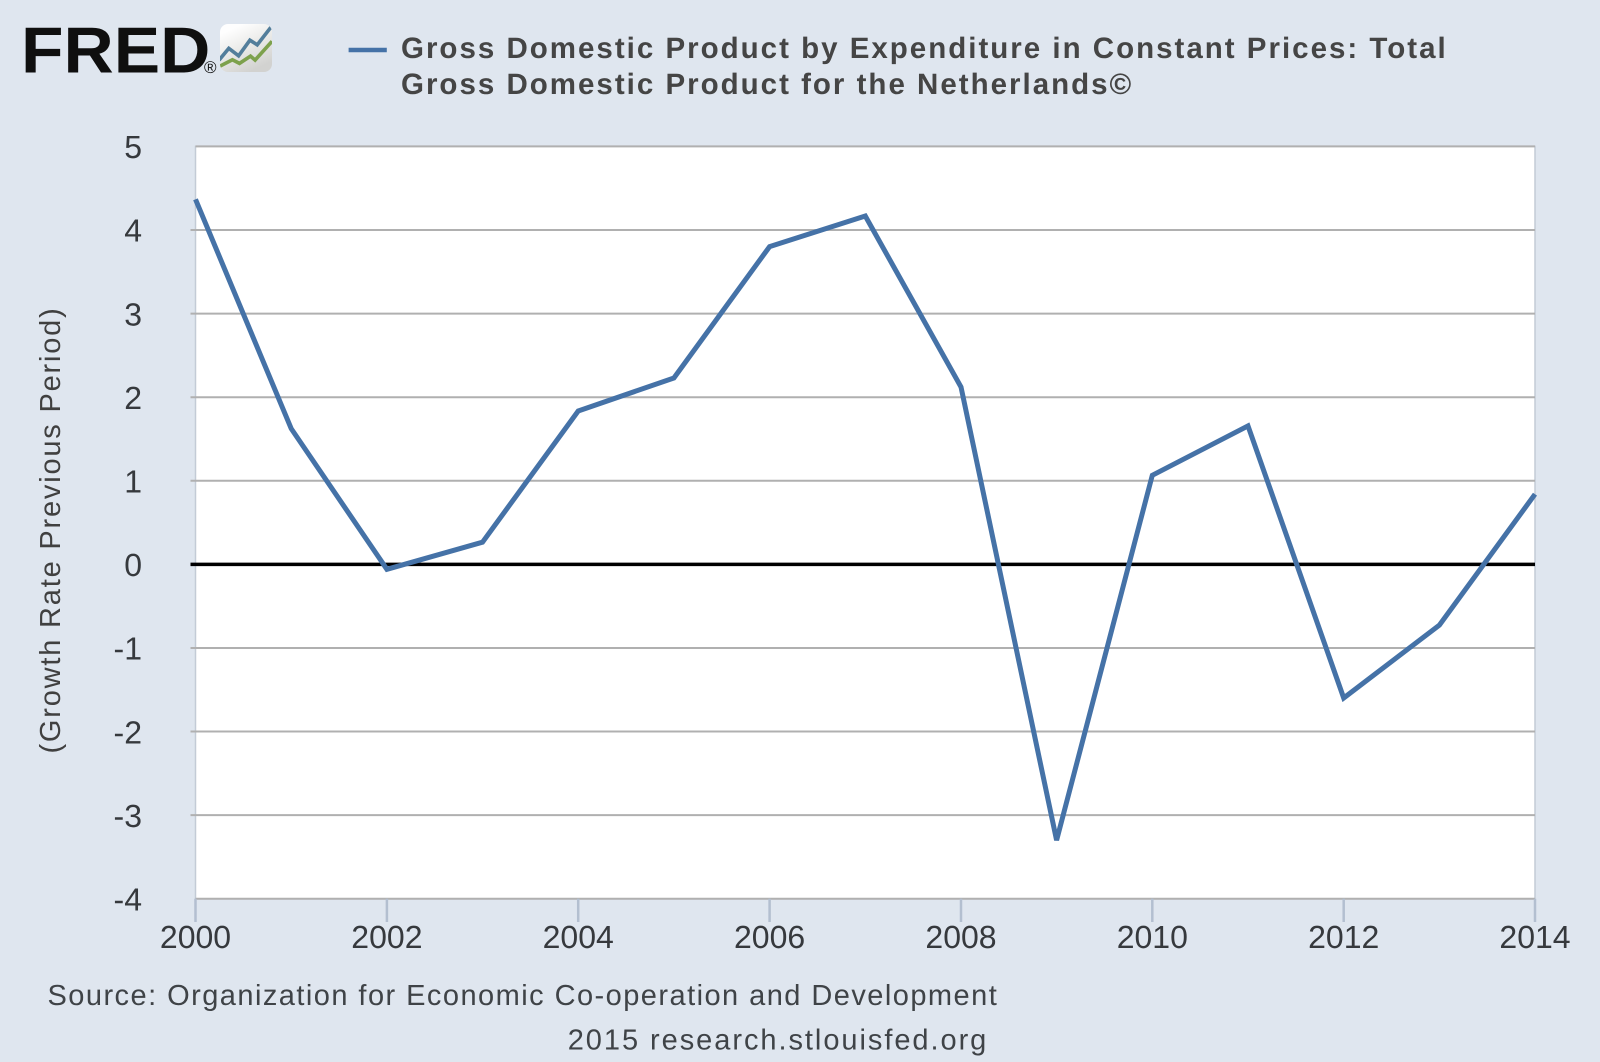 The image size is (1600, 1062). I want to click on svg-text: 4, so click(133, 231).